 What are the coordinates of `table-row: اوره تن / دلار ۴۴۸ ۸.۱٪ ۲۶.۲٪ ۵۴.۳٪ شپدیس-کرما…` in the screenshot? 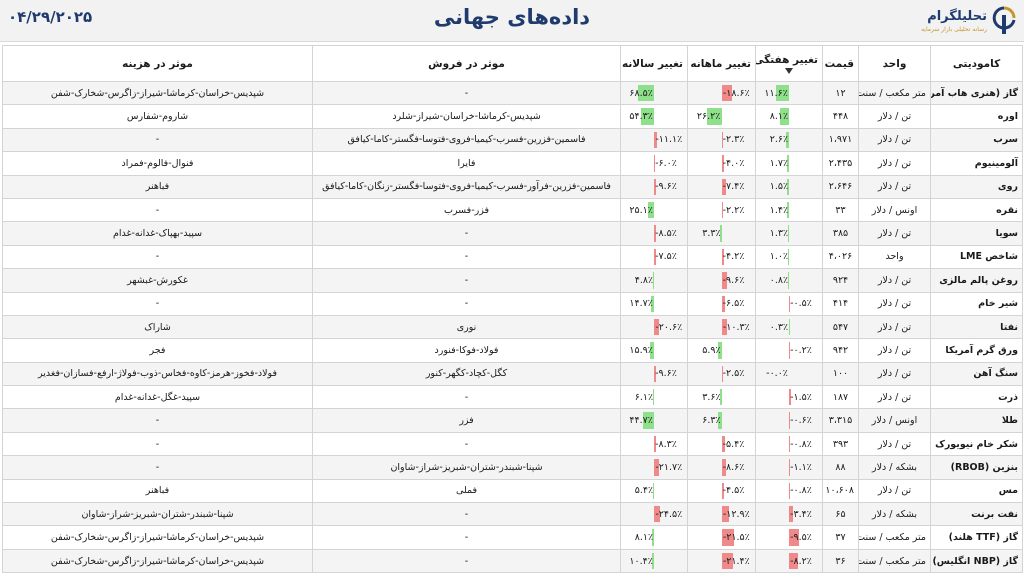 It's located at (512, 116).